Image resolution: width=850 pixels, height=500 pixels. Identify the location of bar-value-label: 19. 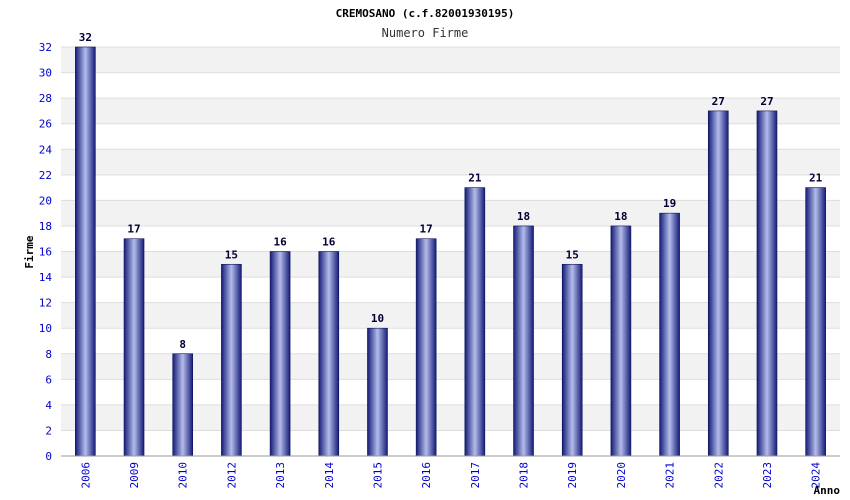
(669, 203).